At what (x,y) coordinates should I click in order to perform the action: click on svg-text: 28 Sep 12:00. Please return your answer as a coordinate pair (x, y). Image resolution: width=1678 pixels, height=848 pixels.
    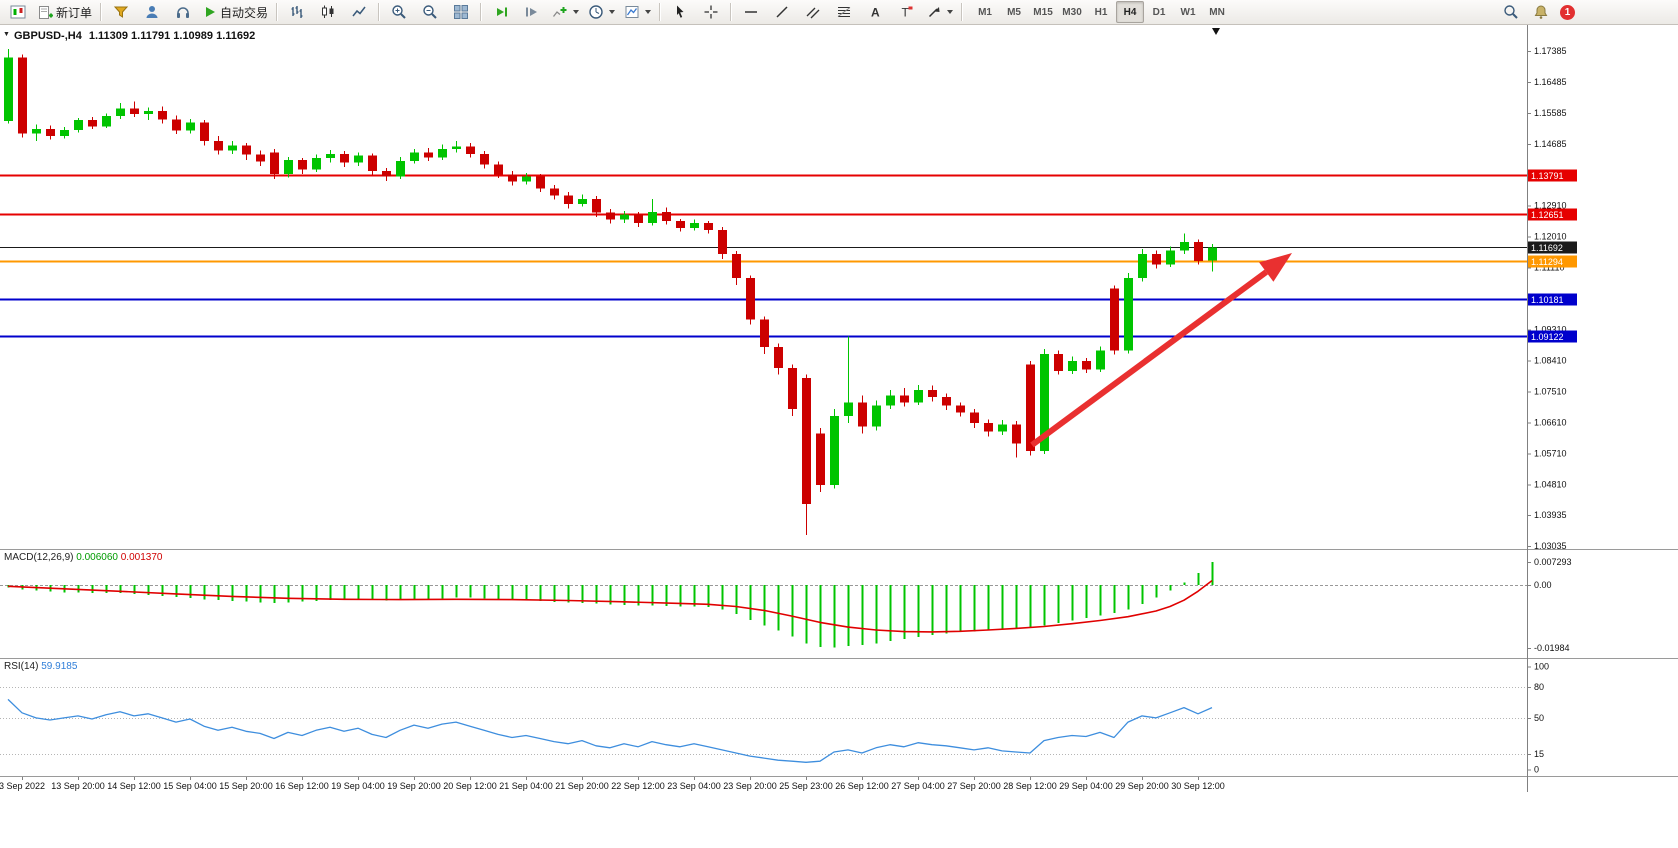
    Looking at the image, I should click on (1030, 786).